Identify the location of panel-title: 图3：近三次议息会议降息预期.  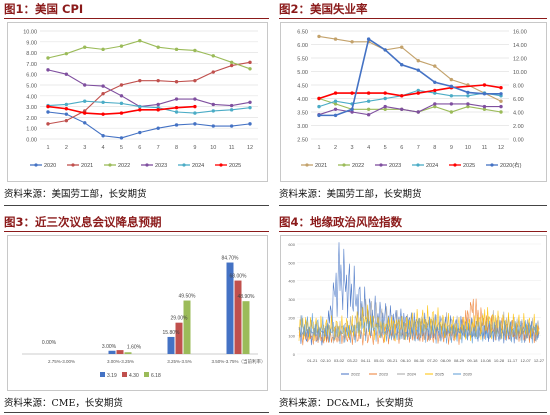
(83, 222).